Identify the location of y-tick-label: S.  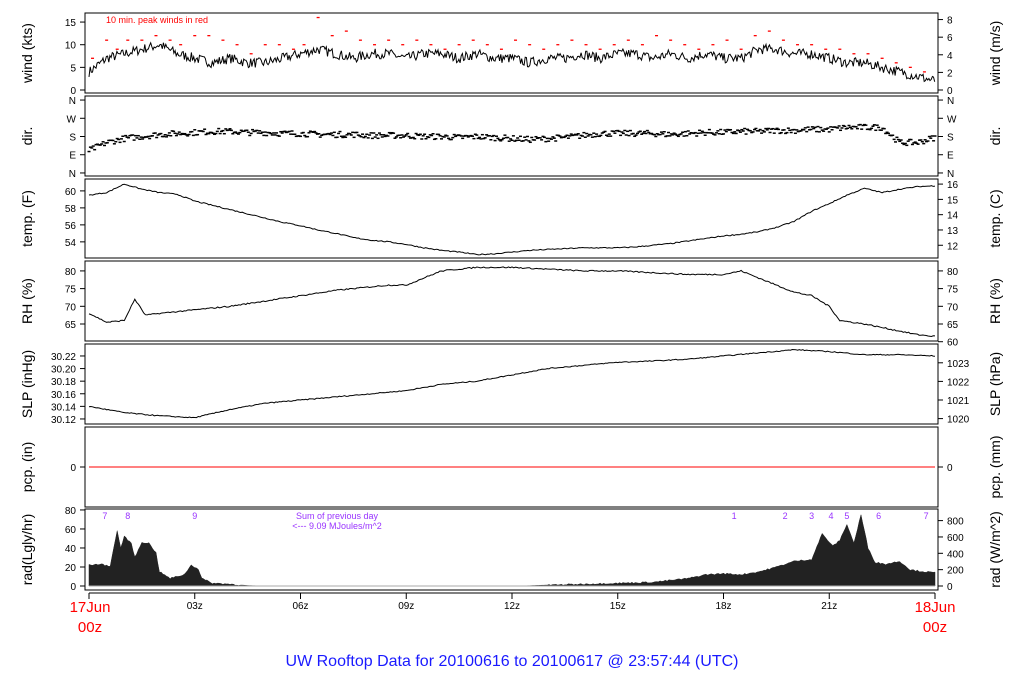
(72, 138).